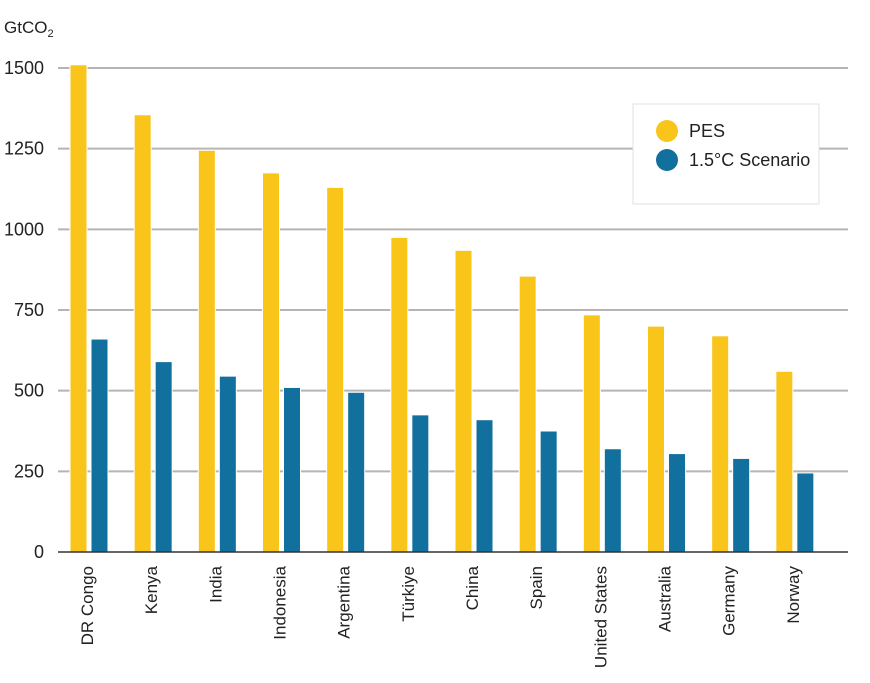 This screenshot has height=683, width=870. Describe the element at coordinates (24, 229) in the screenshot. I see `y-tick-label: 1000` at that location.